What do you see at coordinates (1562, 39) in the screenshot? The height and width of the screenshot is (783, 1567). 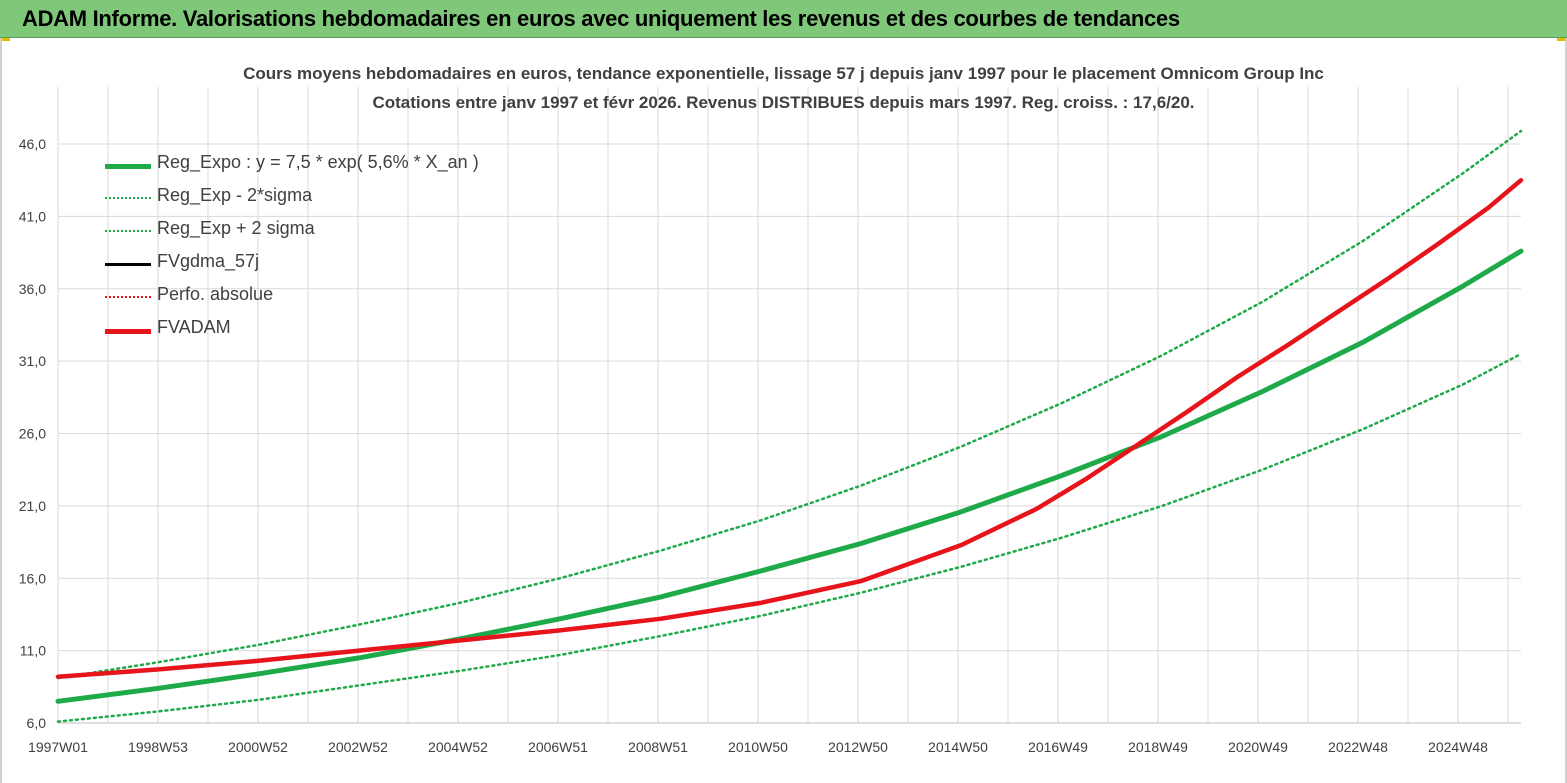 I see `corner-mark-right` at bounding box center [1562, 39].